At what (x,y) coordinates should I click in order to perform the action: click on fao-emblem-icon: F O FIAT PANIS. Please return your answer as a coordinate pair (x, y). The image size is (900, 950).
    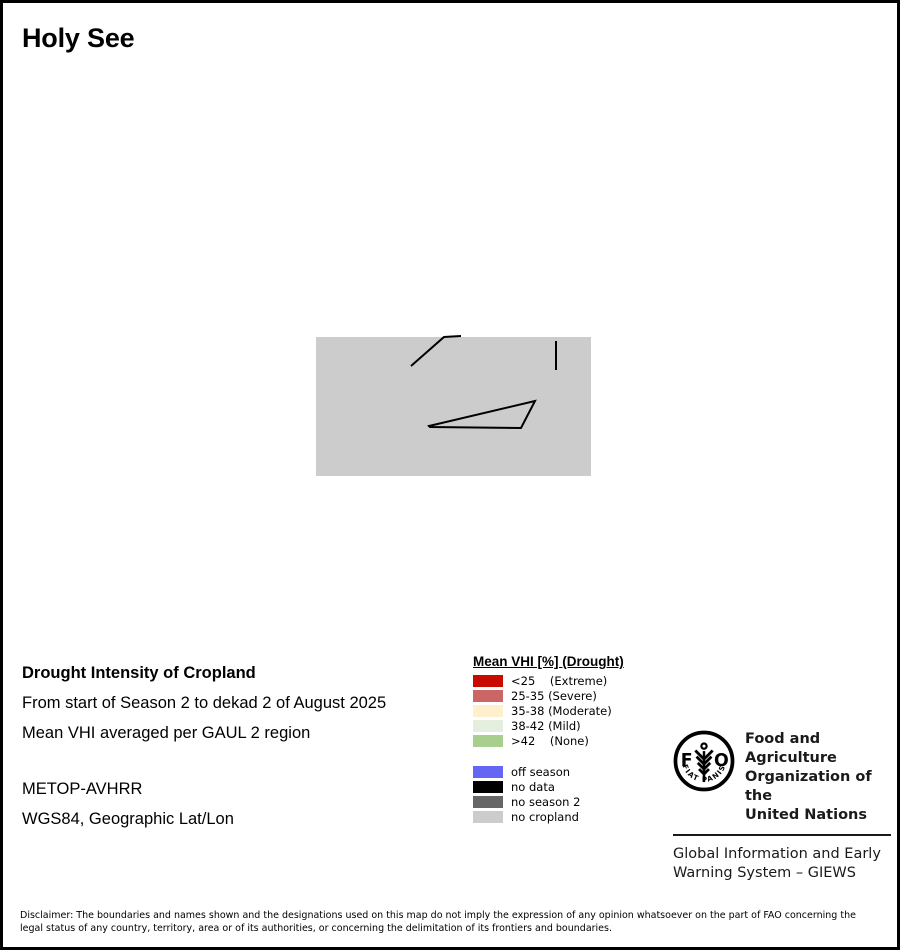
    Looking at the image, I should click on (704, 761).